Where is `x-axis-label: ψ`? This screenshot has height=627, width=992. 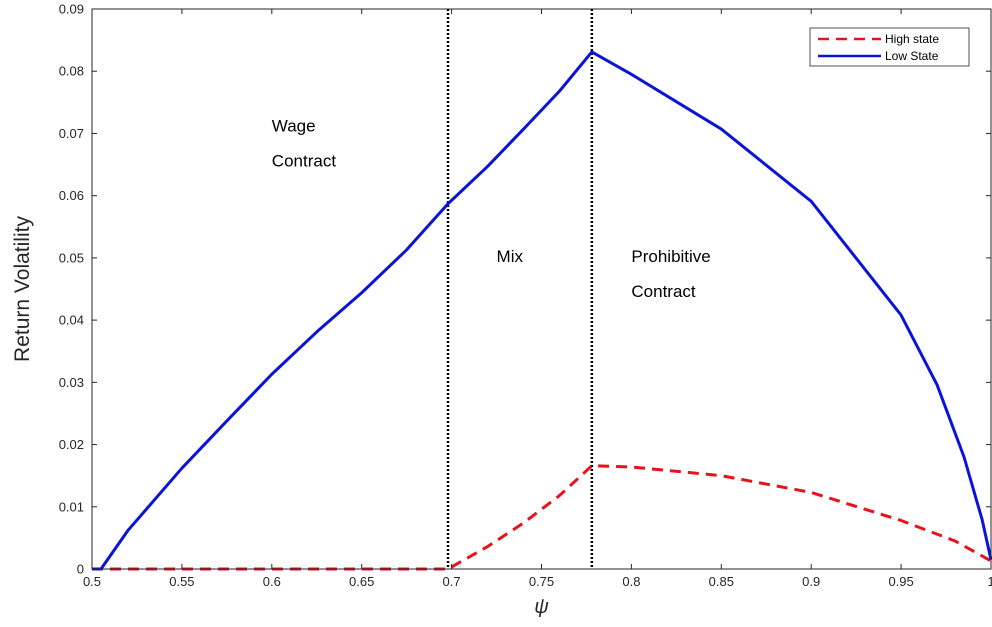
x-axis-label: ψ is located at coordinates (541, 607).